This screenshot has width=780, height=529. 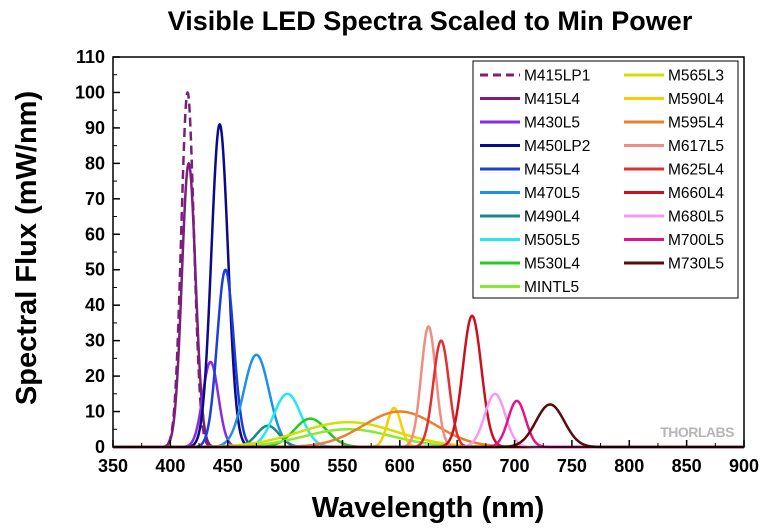 I want to click on y-tick-label: 20, so click(x=95, y=376).